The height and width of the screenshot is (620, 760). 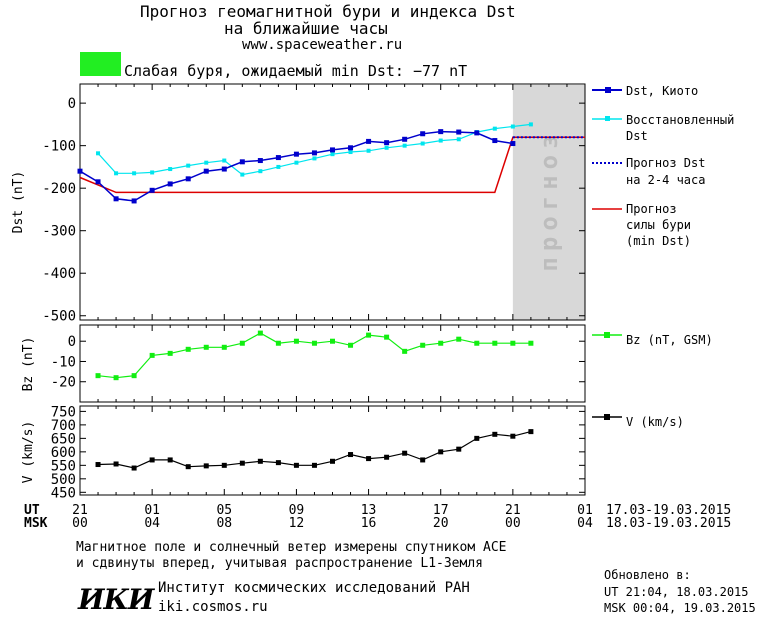 What do you see at coordinates (63, 493) in the screenshot?
I see `y-tick-label: 450` at bounding box center [63, 493].